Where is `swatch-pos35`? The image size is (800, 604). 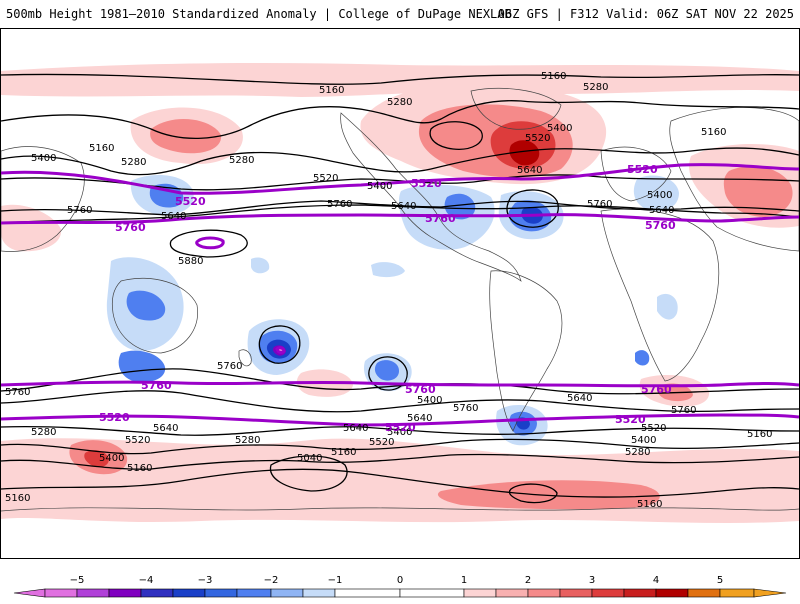 swatch-pos35 is located at coordinates (640, 593).